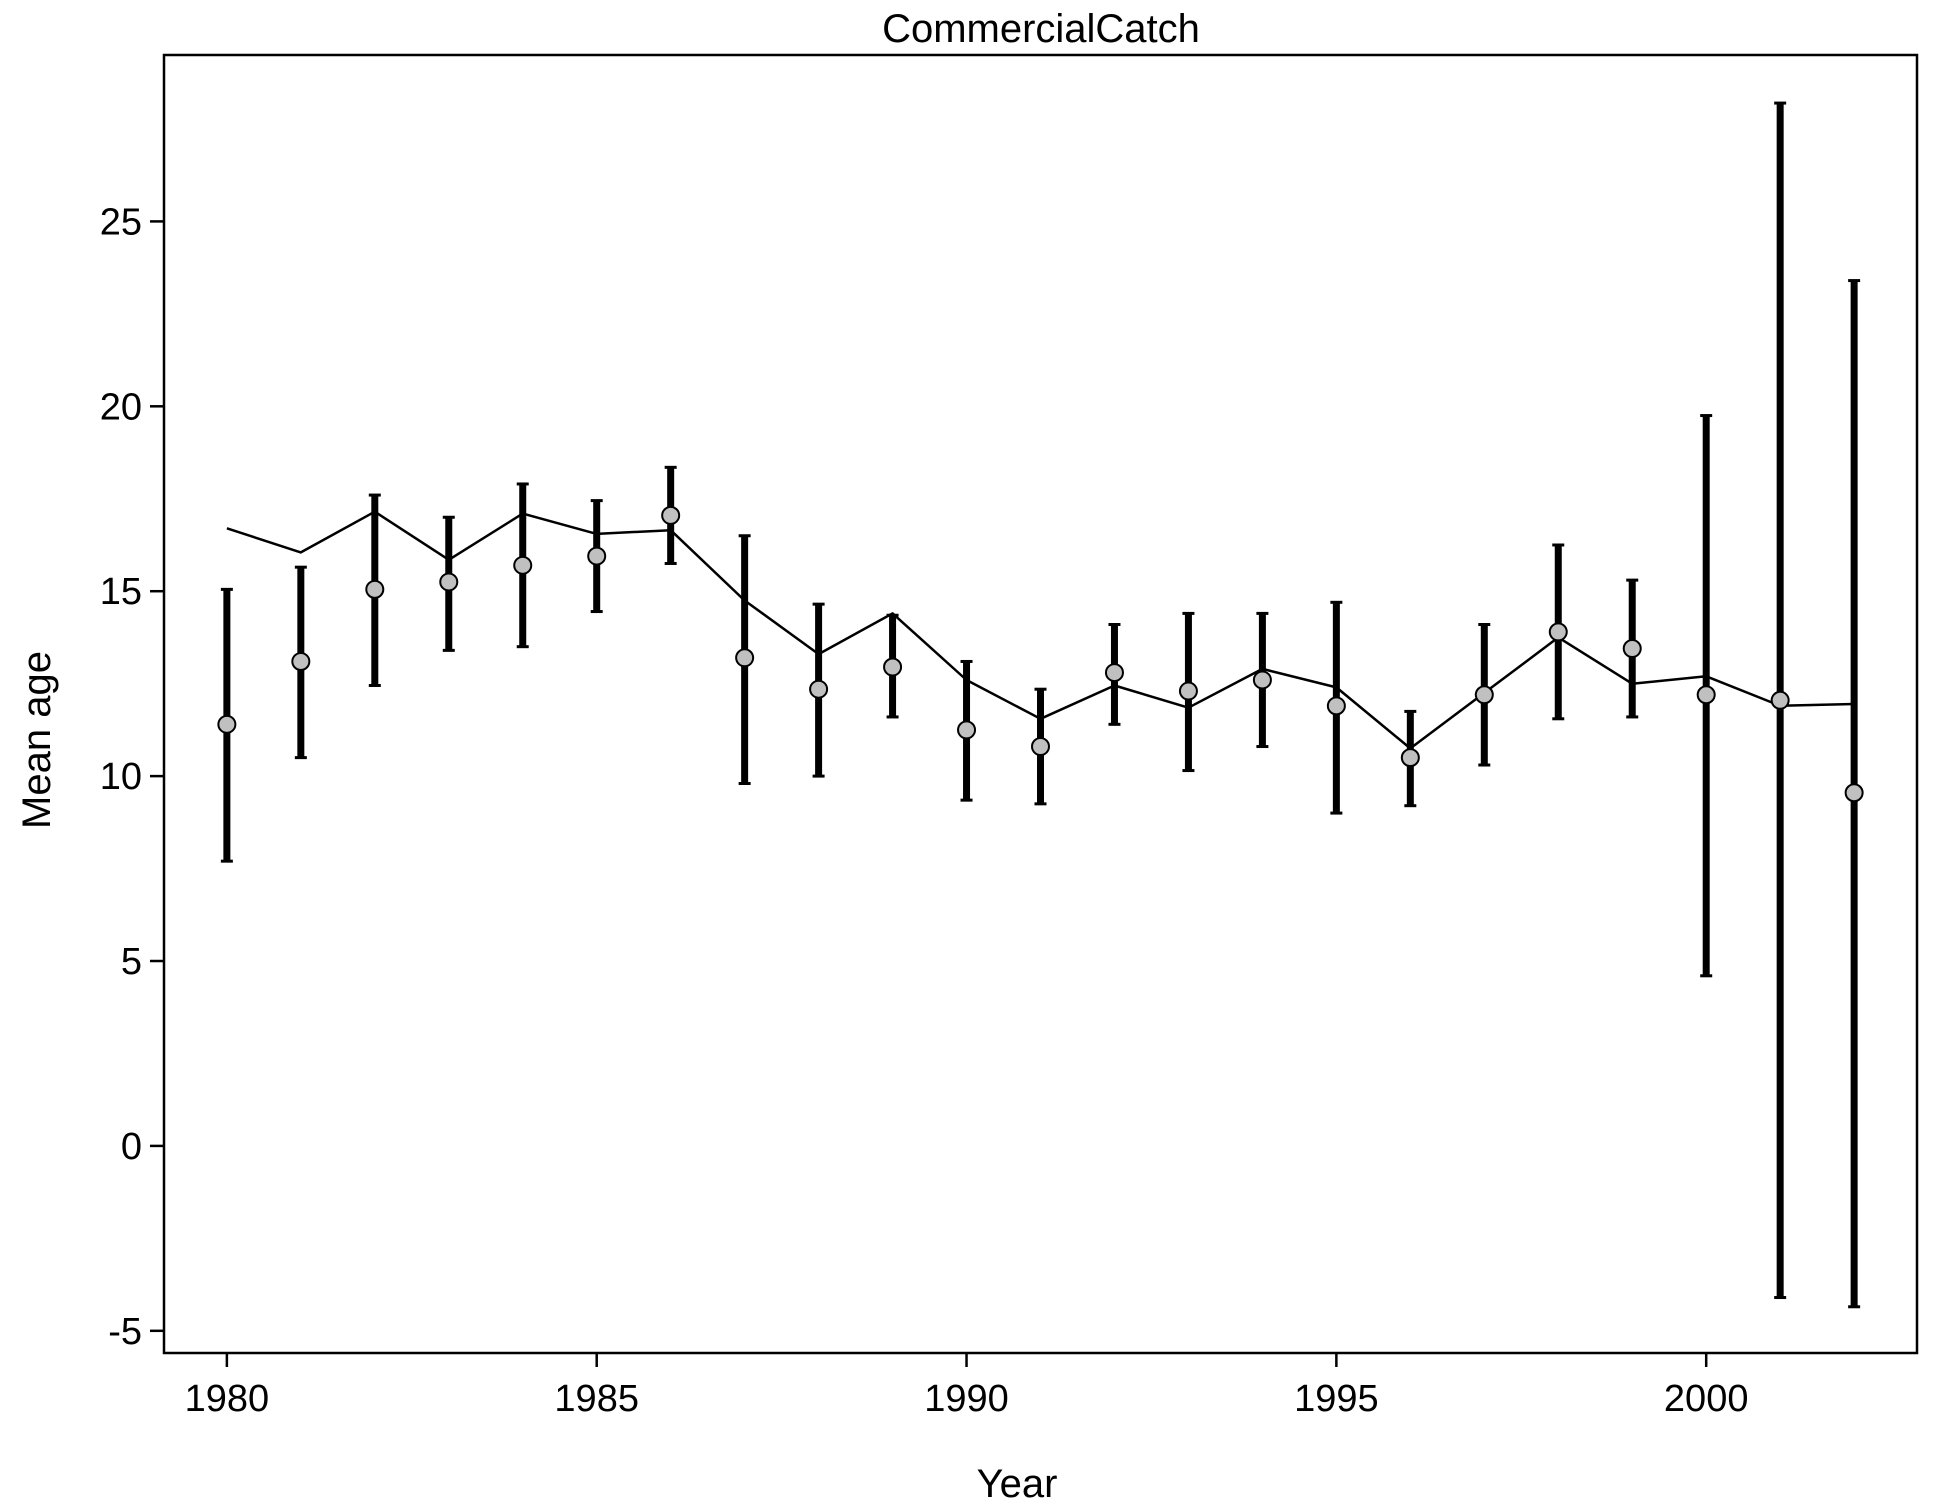 The image size is (1950, 1505). I want to click on expected-line, so click(1040, 630).